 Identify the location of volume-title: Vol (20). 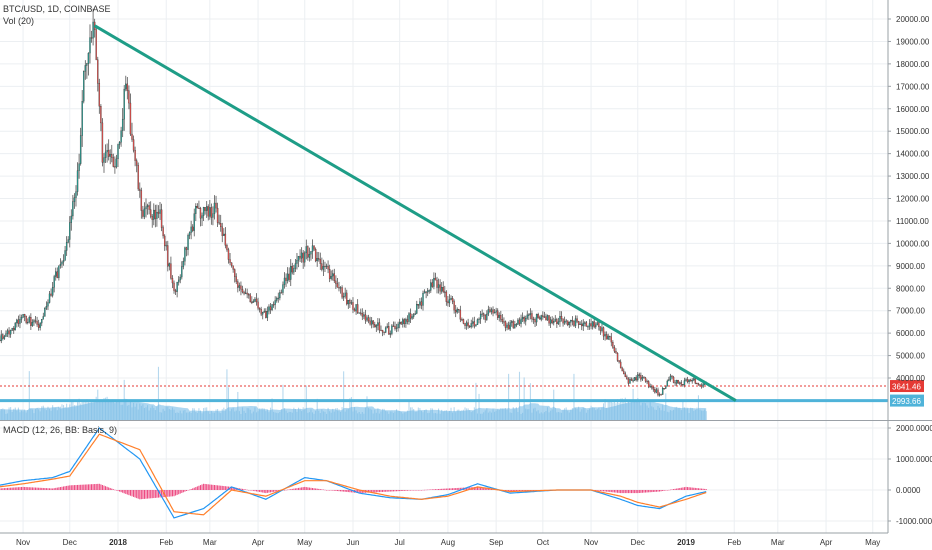
(19, 21).